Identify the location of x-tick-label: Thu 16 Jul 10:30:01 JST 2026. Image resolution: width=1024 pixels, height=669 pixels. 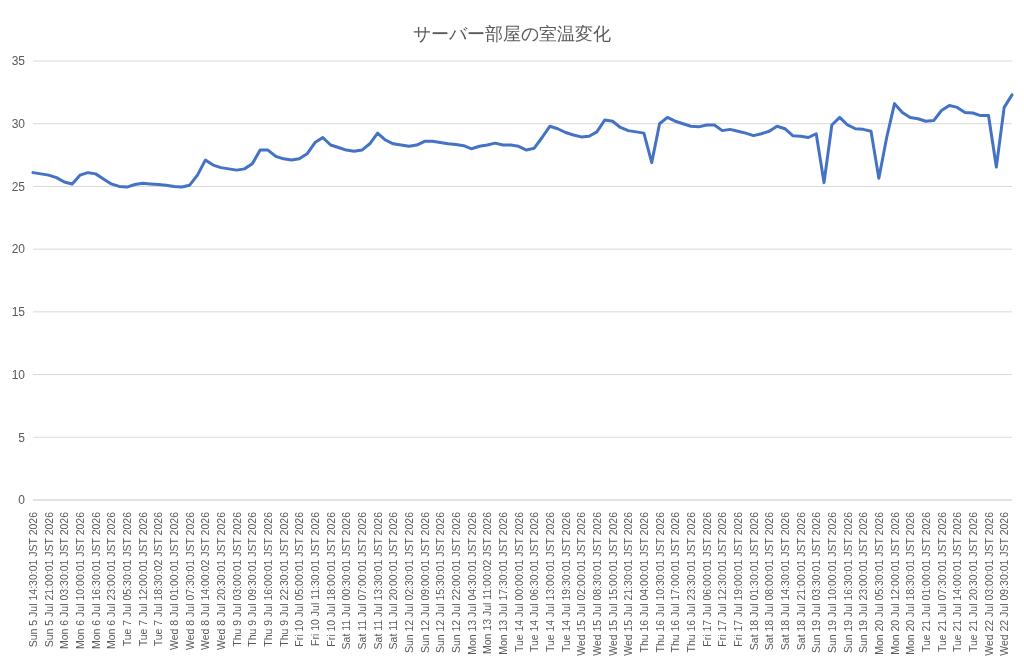
(659, 582).